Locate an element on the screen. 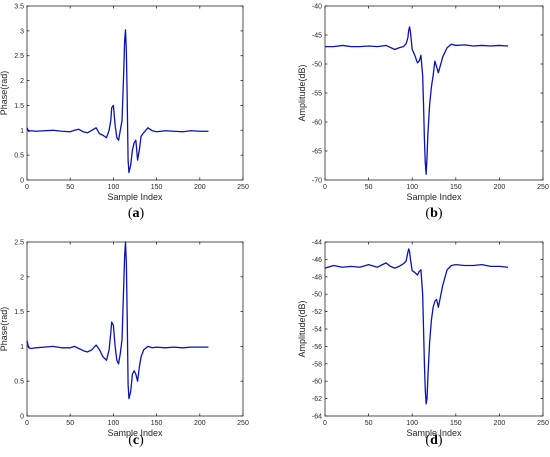 The image size is (550, 457). y-tick-label: -52 is located at coordinates (317, 312).